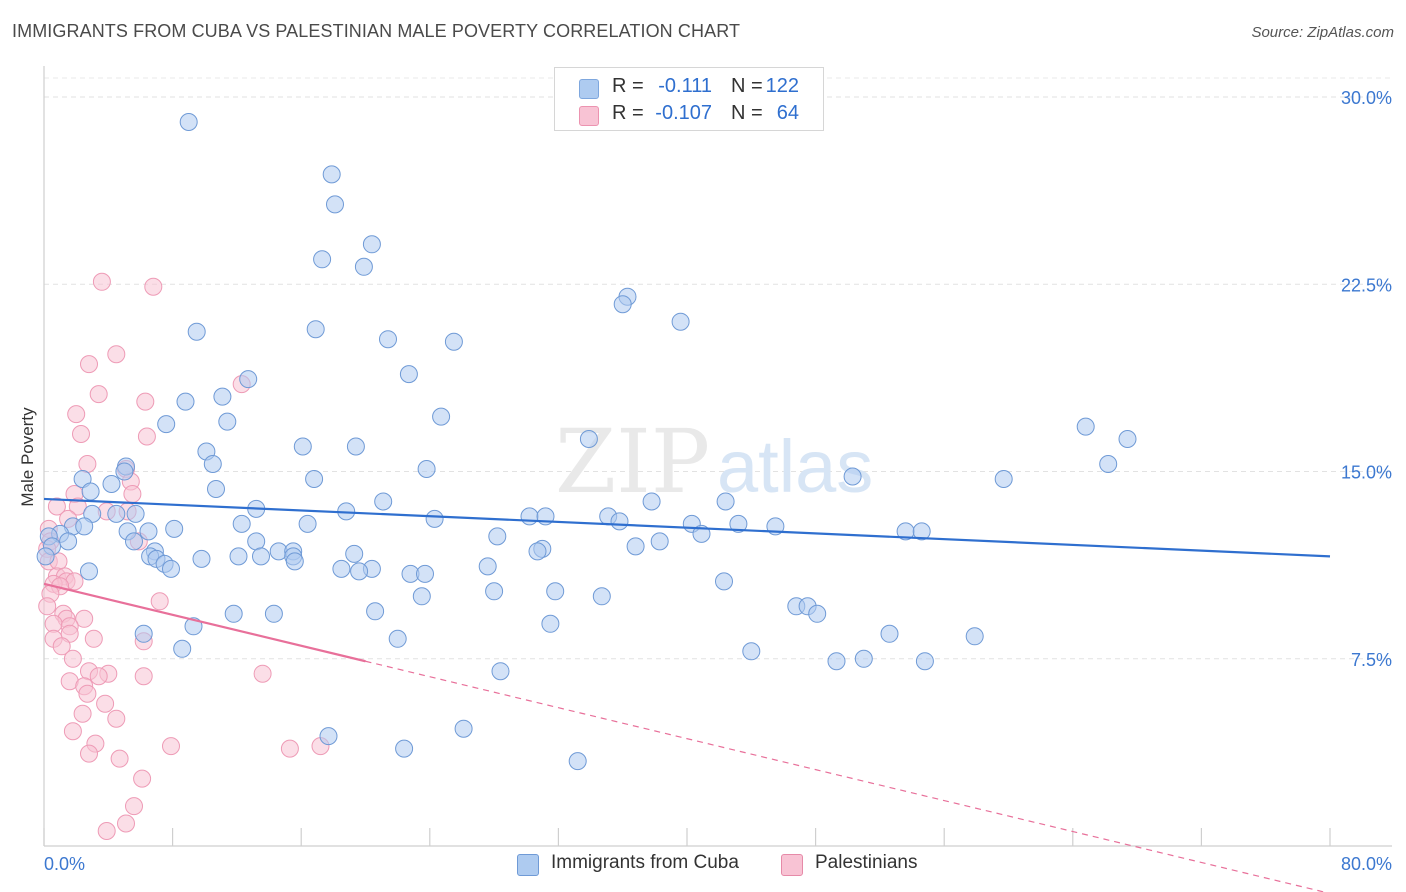  What do you see at coordinates (1371, 660) in the screenshot?
I see `y-tick-label: 7.5%` at bounding box center [1371, 660].